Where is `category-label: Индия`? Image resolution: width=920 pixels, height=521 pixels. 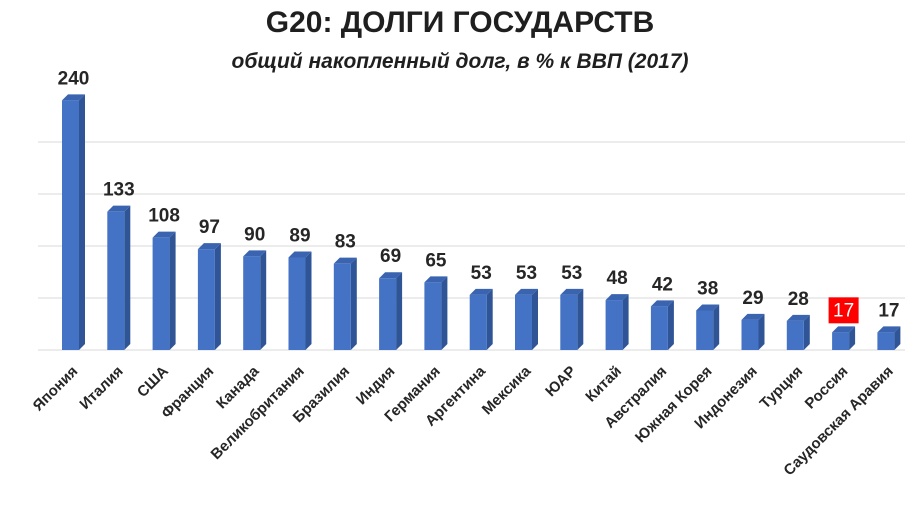 category-label: Индия is located at coordinates (375, 385).